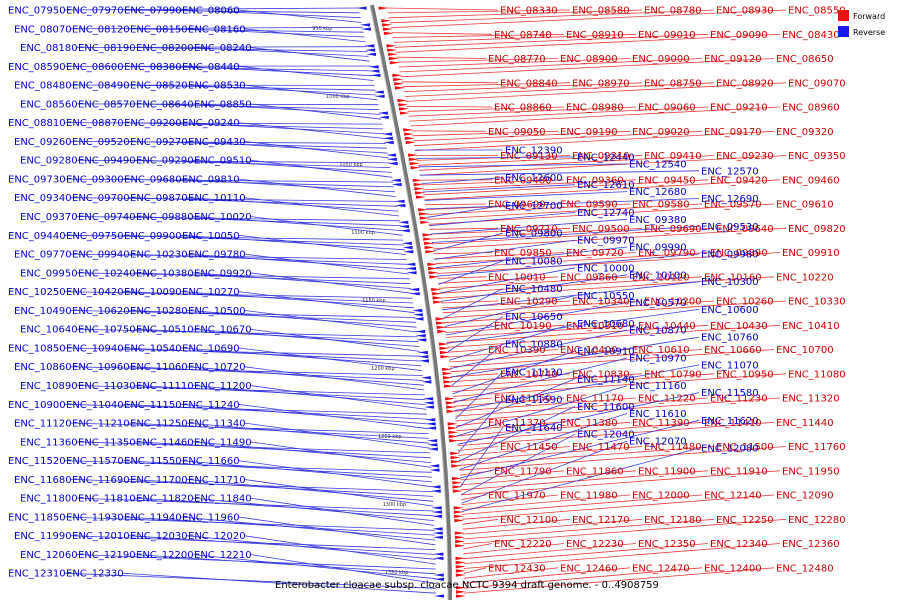  I want to click on reverse-gene-label: ENC_12700, so click(534, 206).